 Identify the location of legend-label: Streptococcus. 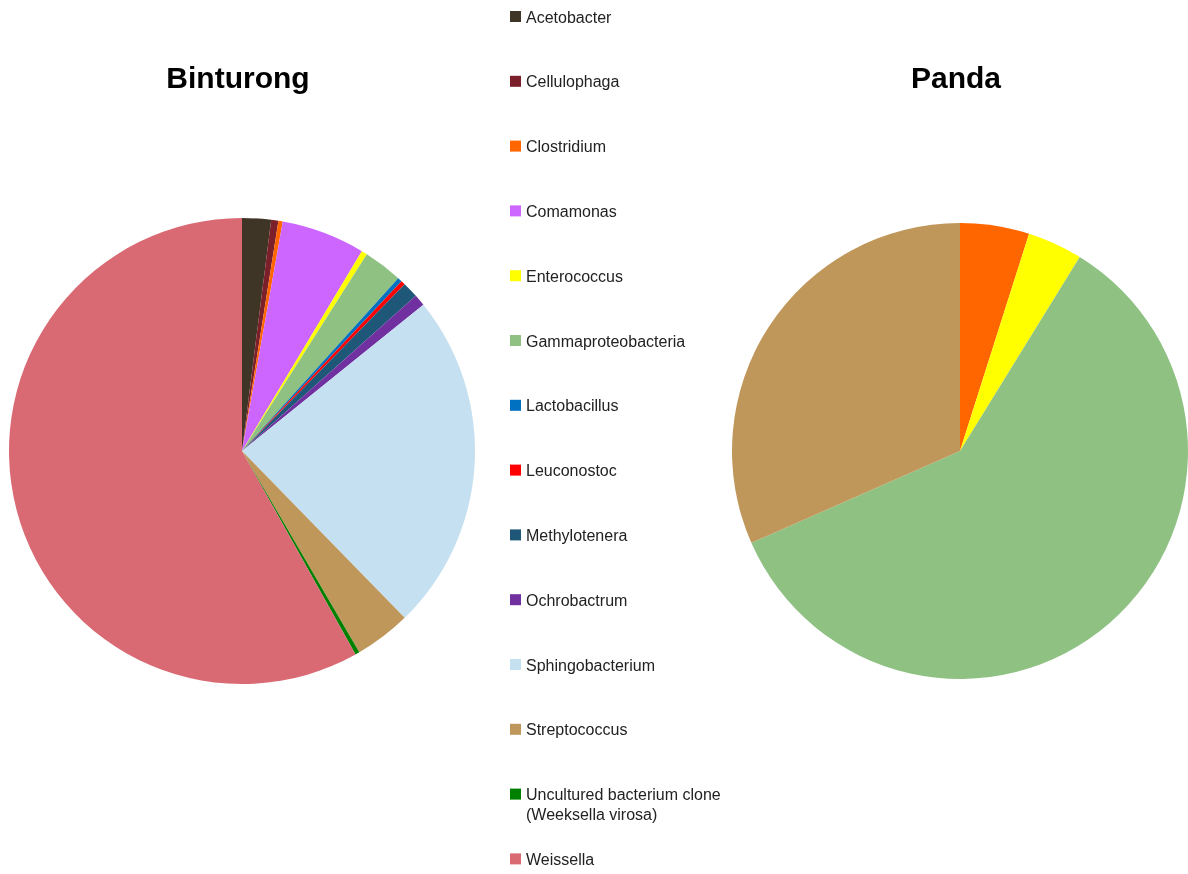
(577, 730).